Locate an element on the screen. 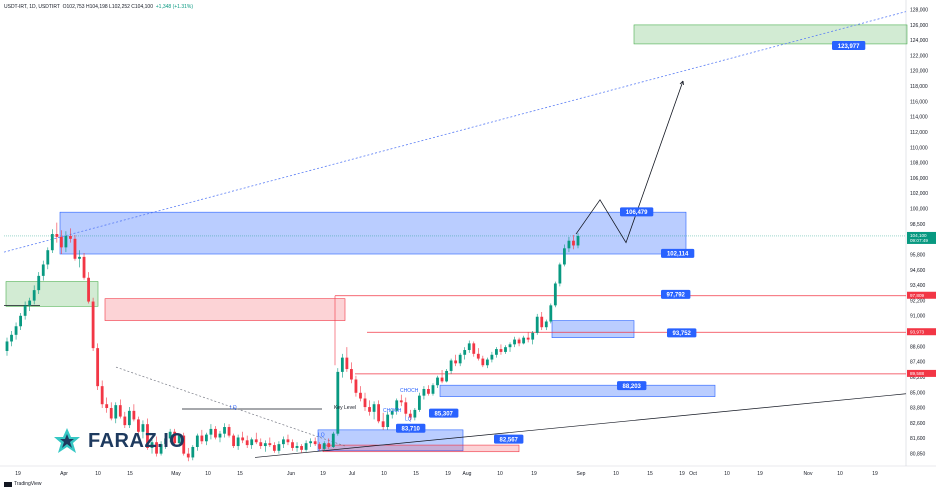 The width and height of the screenshot is (936, 492). y-tick-label: 118,000 is located at coordinates (919, 87).